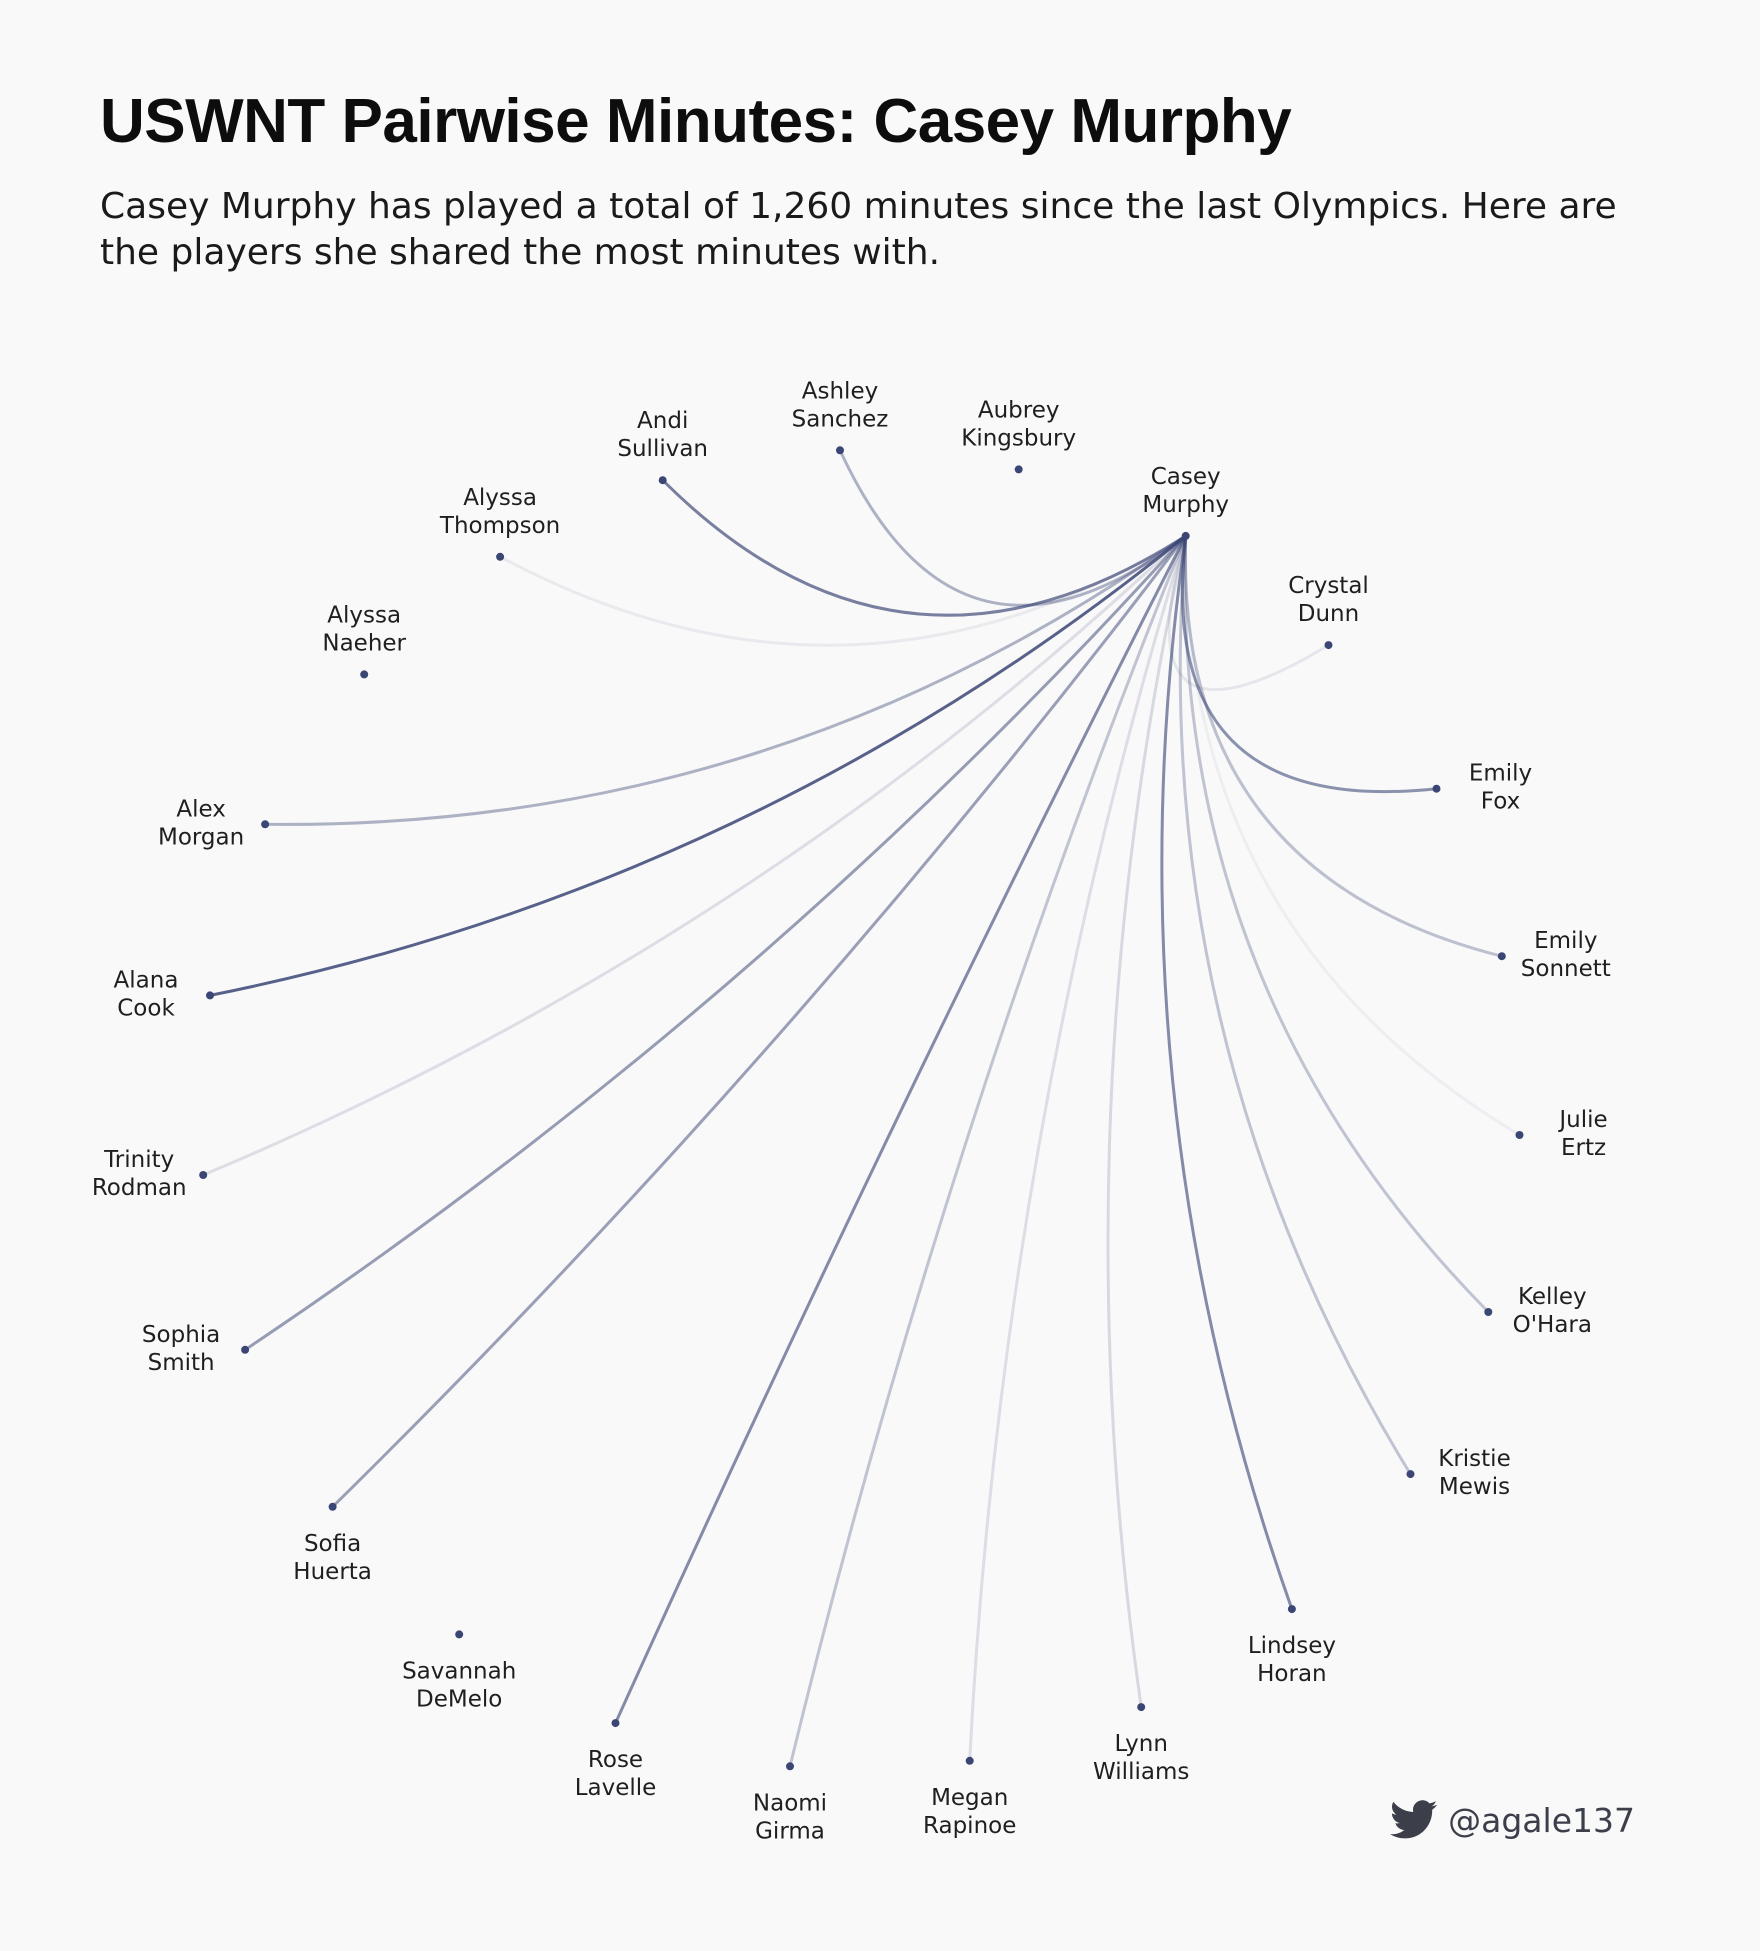  Describe the element at coordinates (1019, 410) in the screenshot. I see `label-first-name: Aubrey` at that location.